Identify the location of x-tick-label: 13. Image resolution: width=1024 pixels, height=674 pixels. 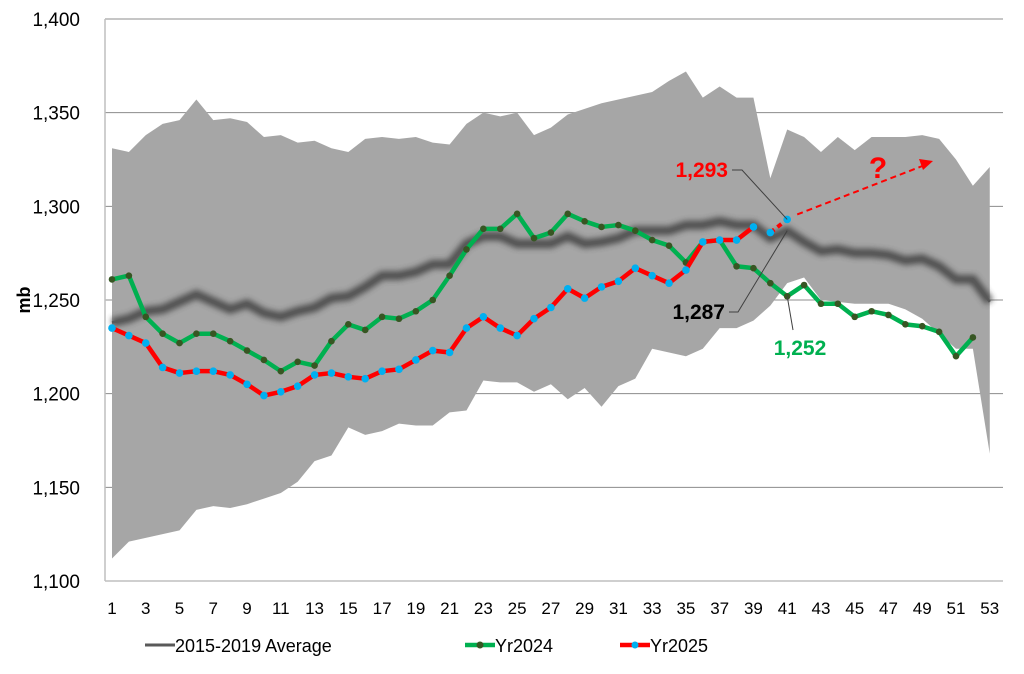
(314, 608).